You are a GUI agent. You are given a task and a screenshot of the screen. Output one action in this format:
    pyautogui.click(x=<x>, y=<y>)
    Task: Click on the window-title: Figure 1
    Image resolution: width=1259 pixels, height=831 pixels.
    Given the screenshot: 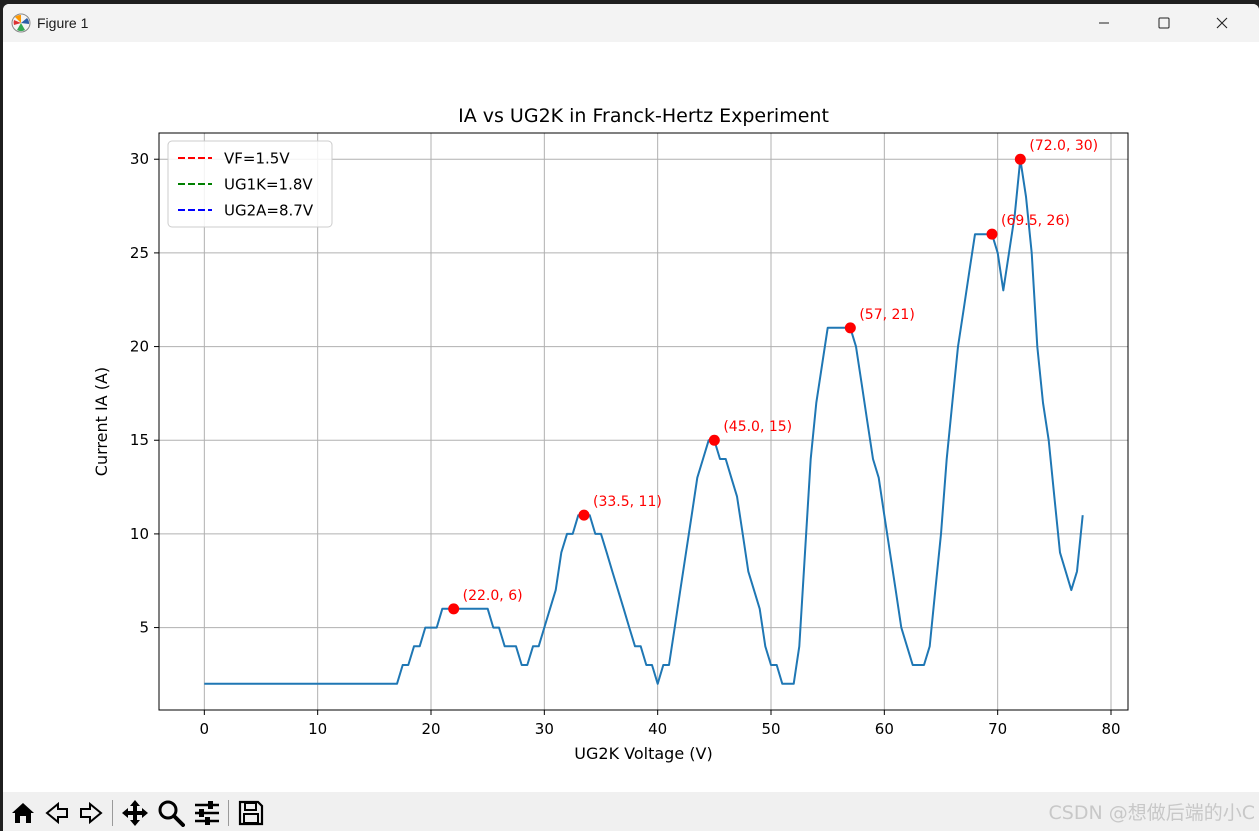 What is the action you would take?
    pyautogui.click(x=63, y=23)
    